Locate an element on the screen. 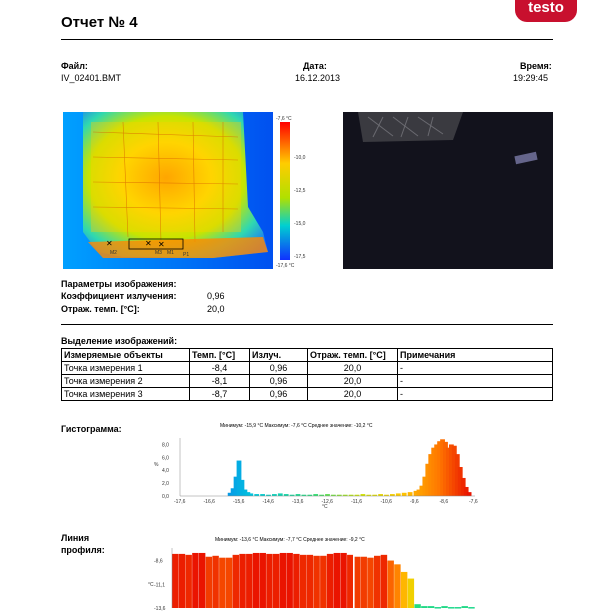 Image resolution: width=607 pixels, height=613 pixels. hist-xlabel: °C is located at coordinates (325, 507).